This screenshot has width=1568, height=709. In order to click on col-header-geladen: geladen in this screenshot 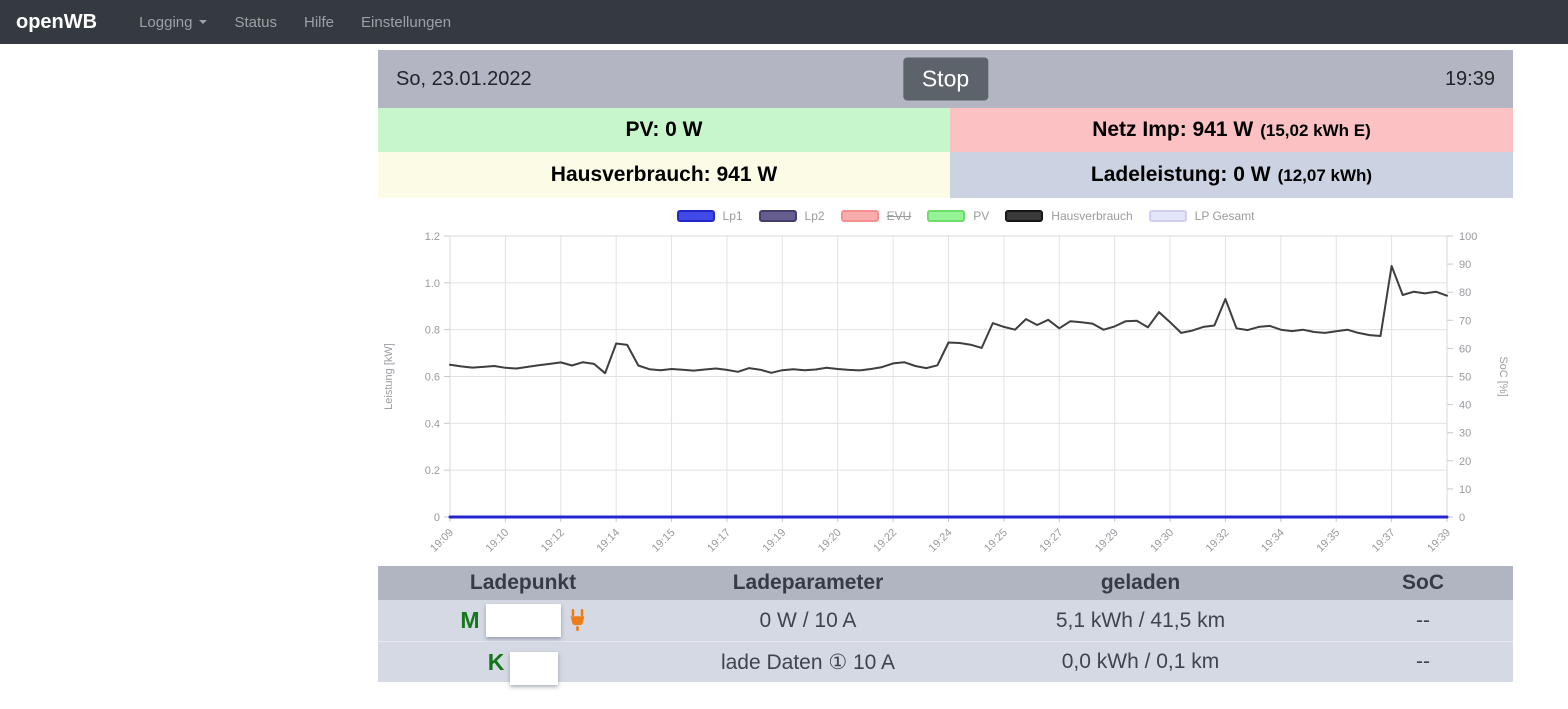, I will do `click(1140, 582)`.